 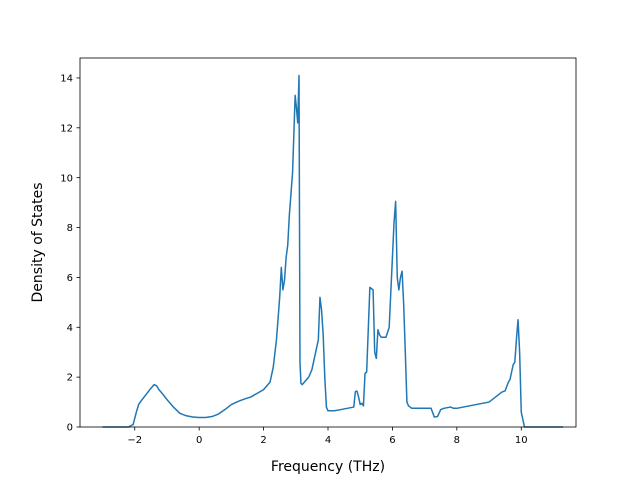 What do you see at coordinates (457, 440) in the screenshot?
I see `x-tick-label: 8` at bounding box center [457, 440].